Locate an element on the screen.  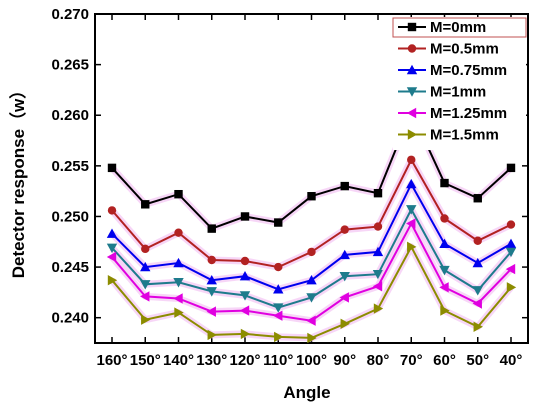
x-tick-label: 120° is located at coordinates (244, 360).